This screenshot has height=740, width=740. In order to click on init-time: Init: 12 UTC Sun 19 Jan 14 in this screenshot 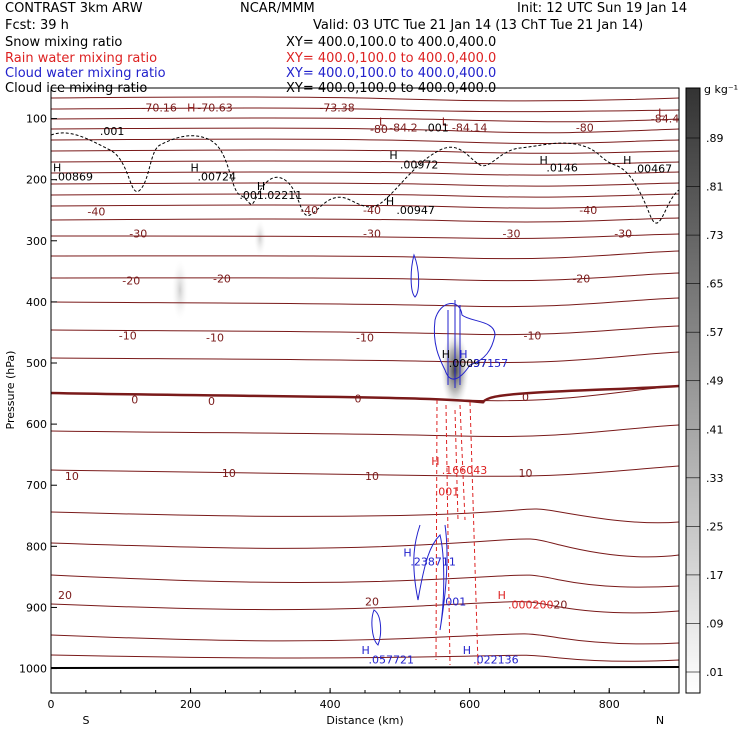, I will do `click(602, 8)`.